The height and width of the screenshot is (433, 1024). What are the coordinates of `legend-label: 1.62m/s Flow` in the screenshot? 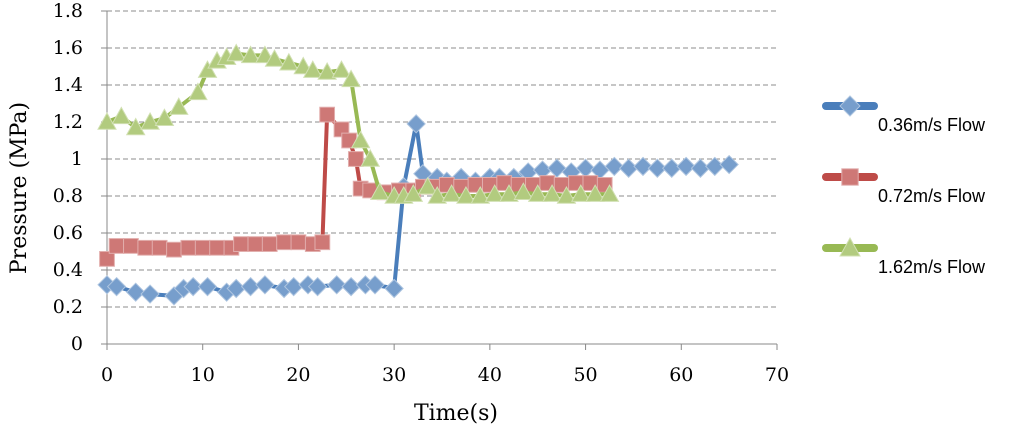 It's located at (932, 267).